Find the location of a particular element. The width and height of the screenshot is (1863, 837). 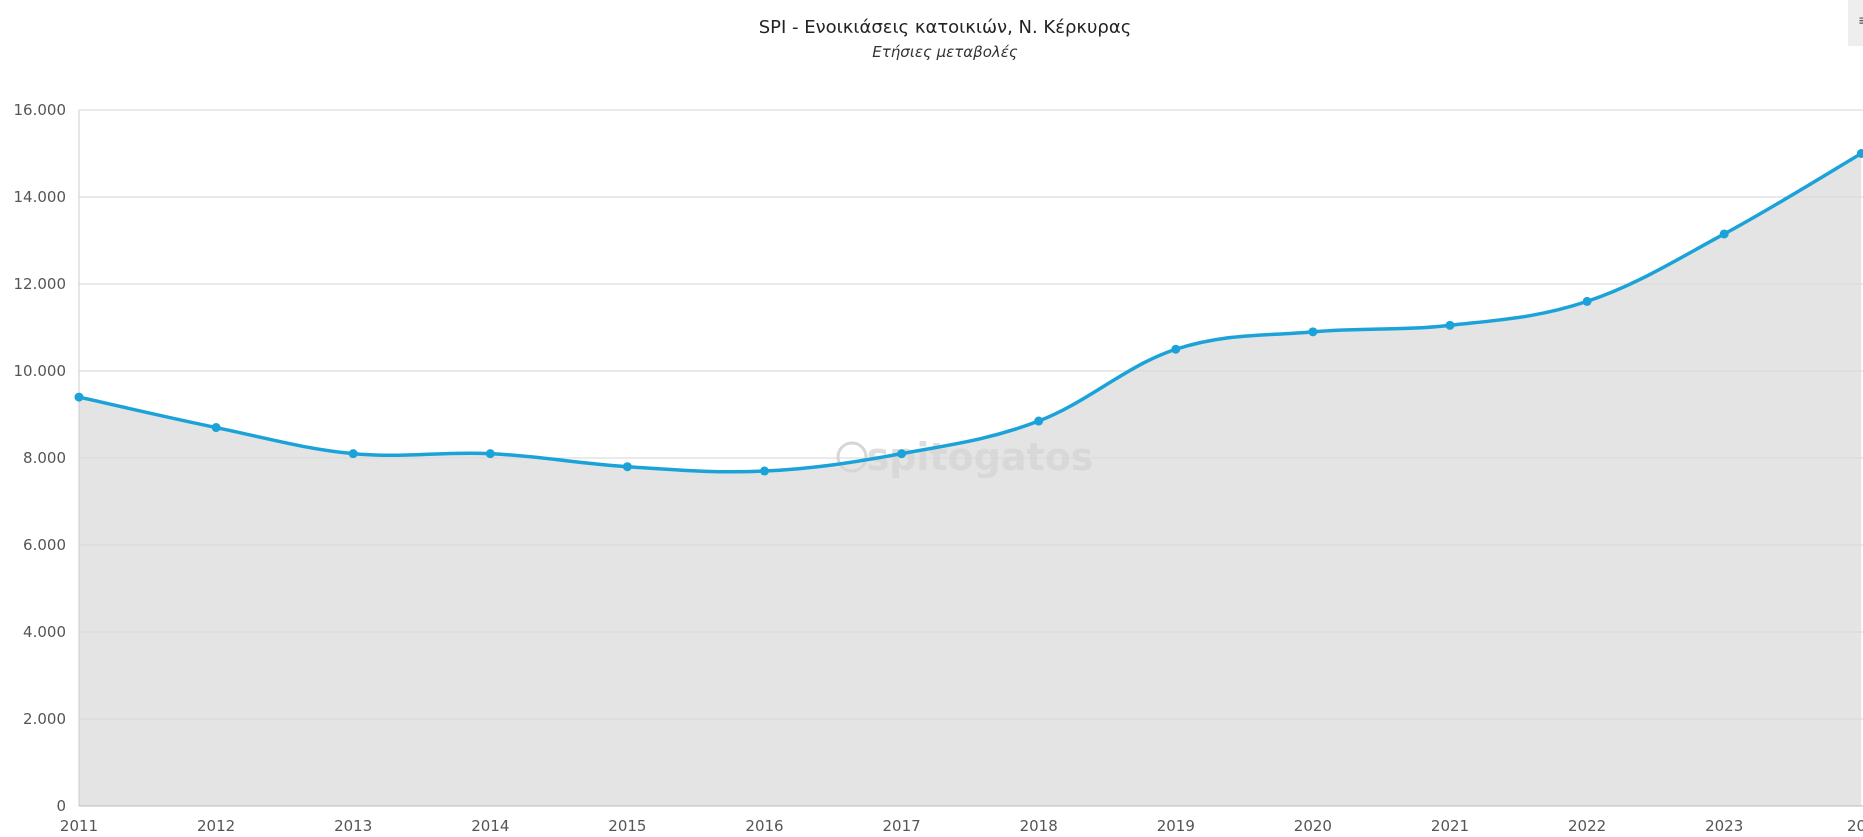

y-tick-label: 12.000 is located at coordinates (40, 284).